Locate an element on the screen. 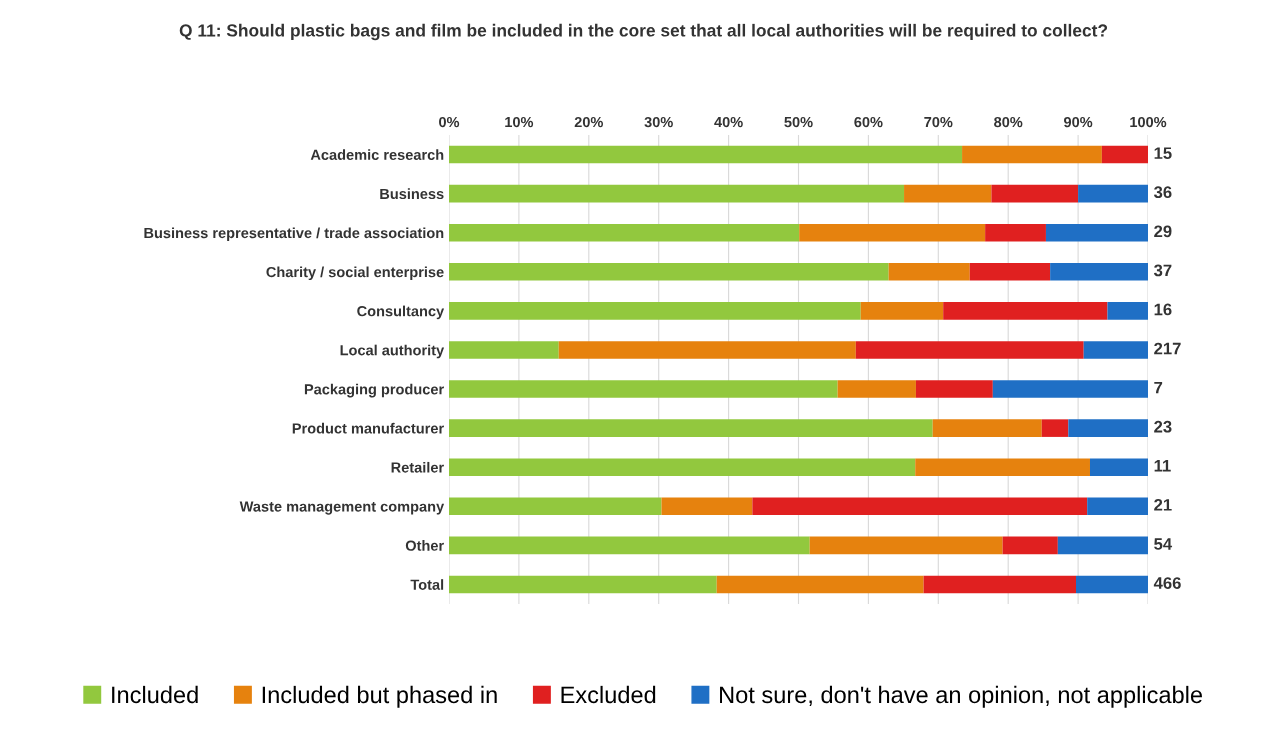 Image resolution: width=1287 pixels, height=744 pixels. y-tick-label: Product manufacturer is located at coordinates (368, 428).